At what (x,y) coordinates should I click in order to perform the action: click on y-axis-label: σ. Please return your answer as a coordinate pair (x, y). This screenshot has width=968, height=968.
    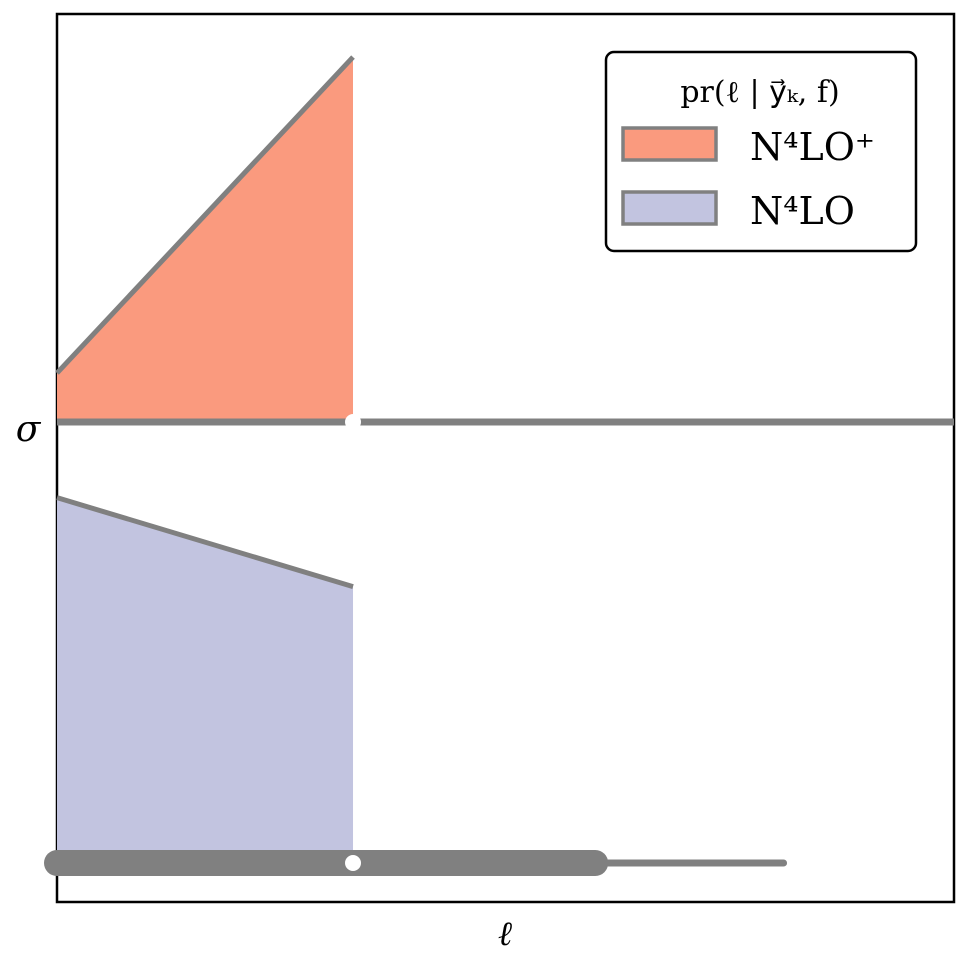
    Looking at the image, I should click on (29, 429).